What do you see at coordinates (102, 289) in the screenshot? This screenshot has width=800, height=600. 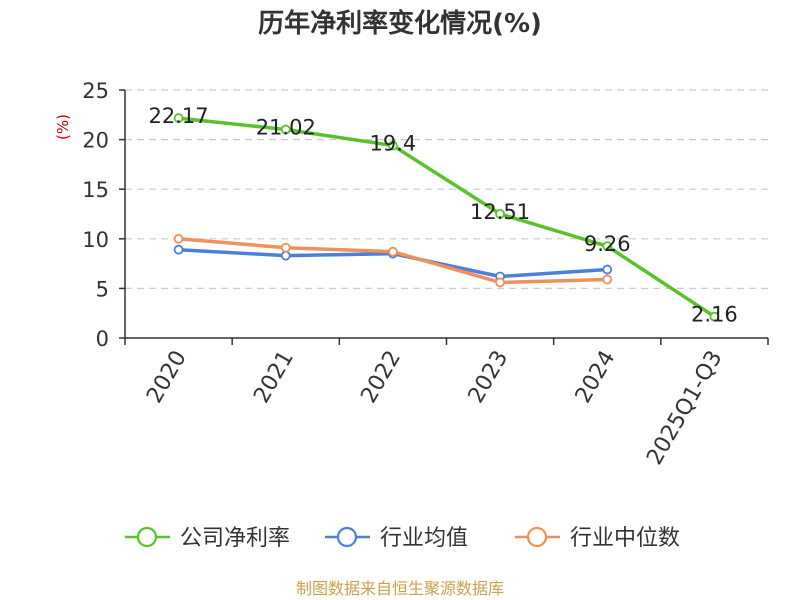 I see `y-tick-label: 5` at bounding box center [102, 289].